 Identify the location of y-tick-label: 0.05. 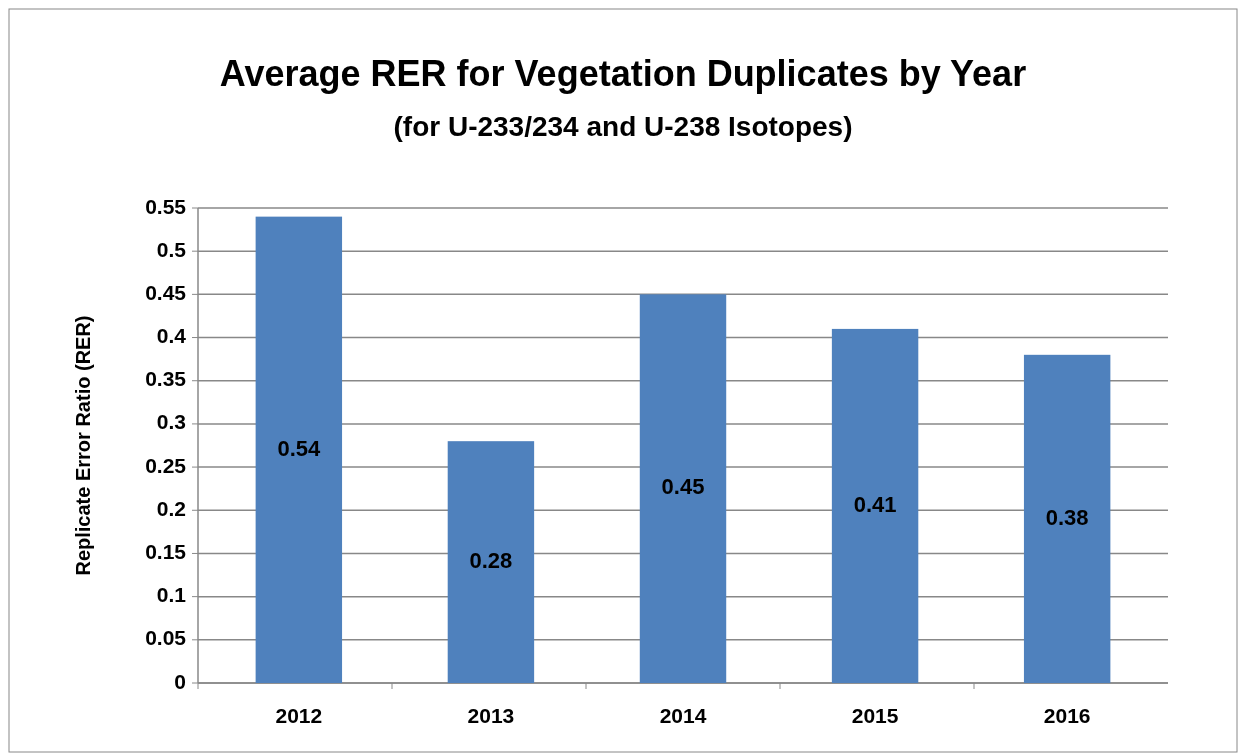
(166, 638).